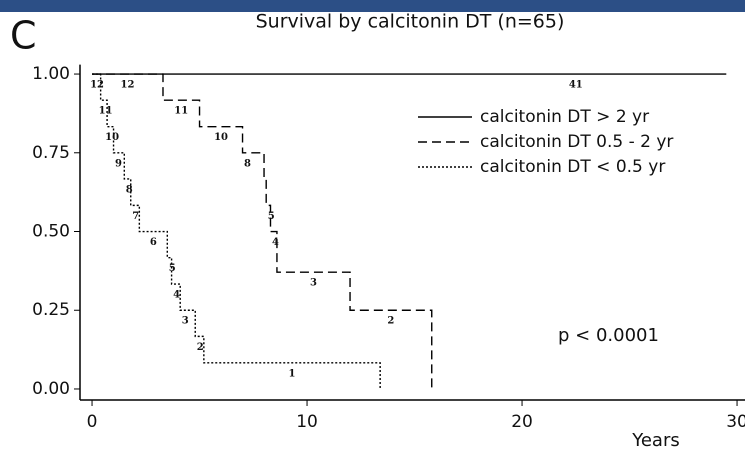  Describe the element at coordinates (23, 36) in the screenshot. I see `panel-label: C` at that location.